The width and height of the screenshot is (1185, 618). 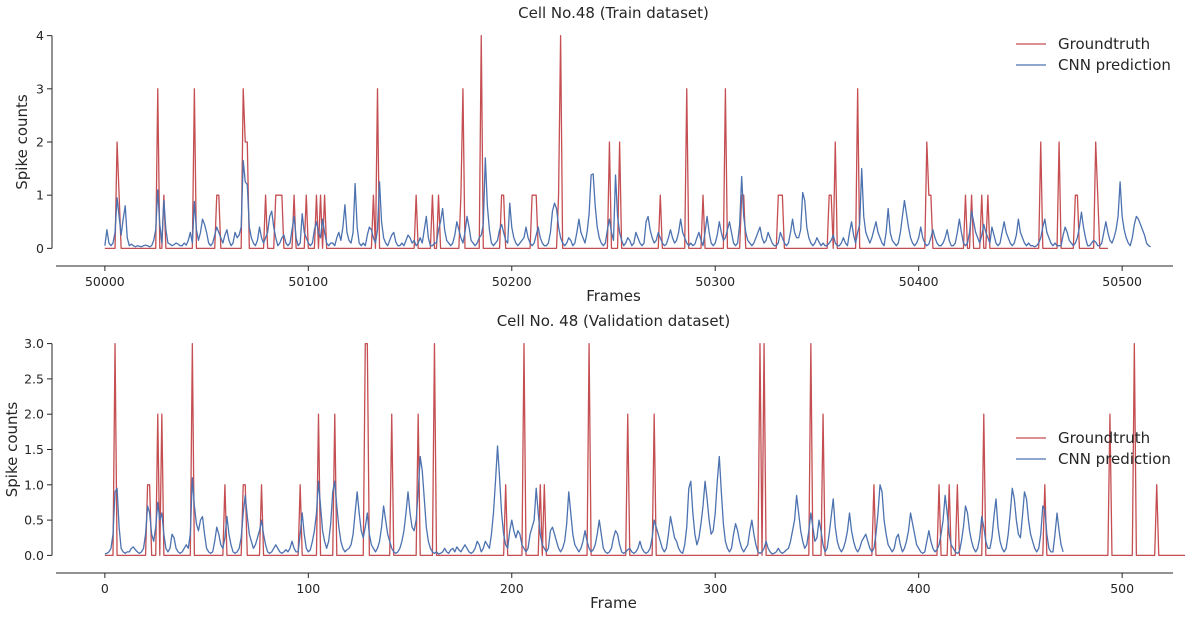 I want to click on chart-1-y-tick-label: 3.0, so click(x=34, y=343).